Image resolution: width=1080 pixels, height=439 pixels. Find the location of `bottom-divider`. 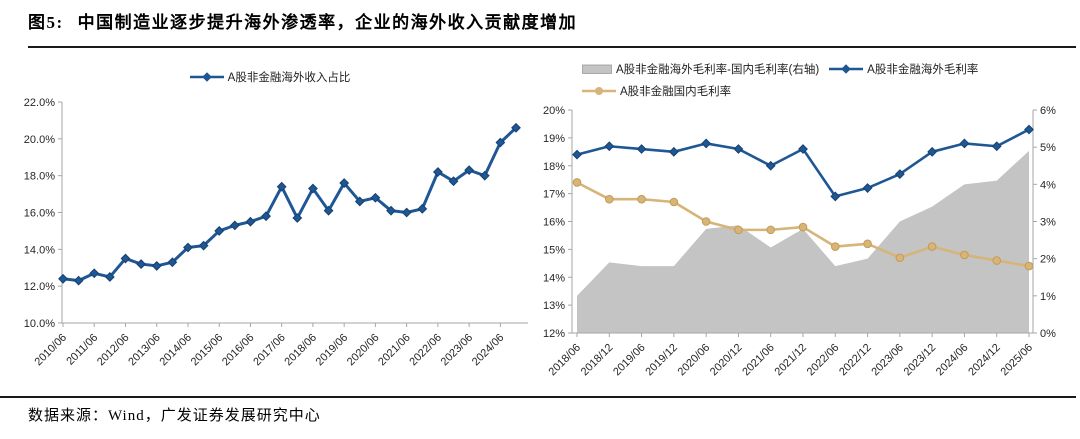

bottom-divider is located at coordinates (538, 397).